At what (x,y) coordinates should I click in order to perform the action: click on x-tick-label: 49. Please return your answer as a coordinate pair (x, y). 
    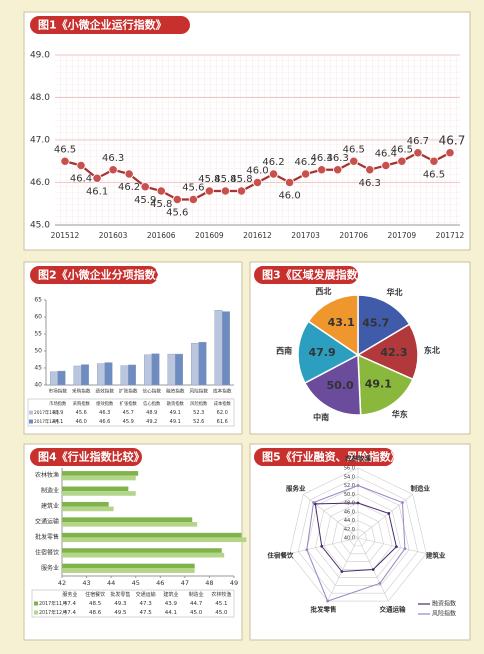
    Looking at the image, I should click on (234, 583).